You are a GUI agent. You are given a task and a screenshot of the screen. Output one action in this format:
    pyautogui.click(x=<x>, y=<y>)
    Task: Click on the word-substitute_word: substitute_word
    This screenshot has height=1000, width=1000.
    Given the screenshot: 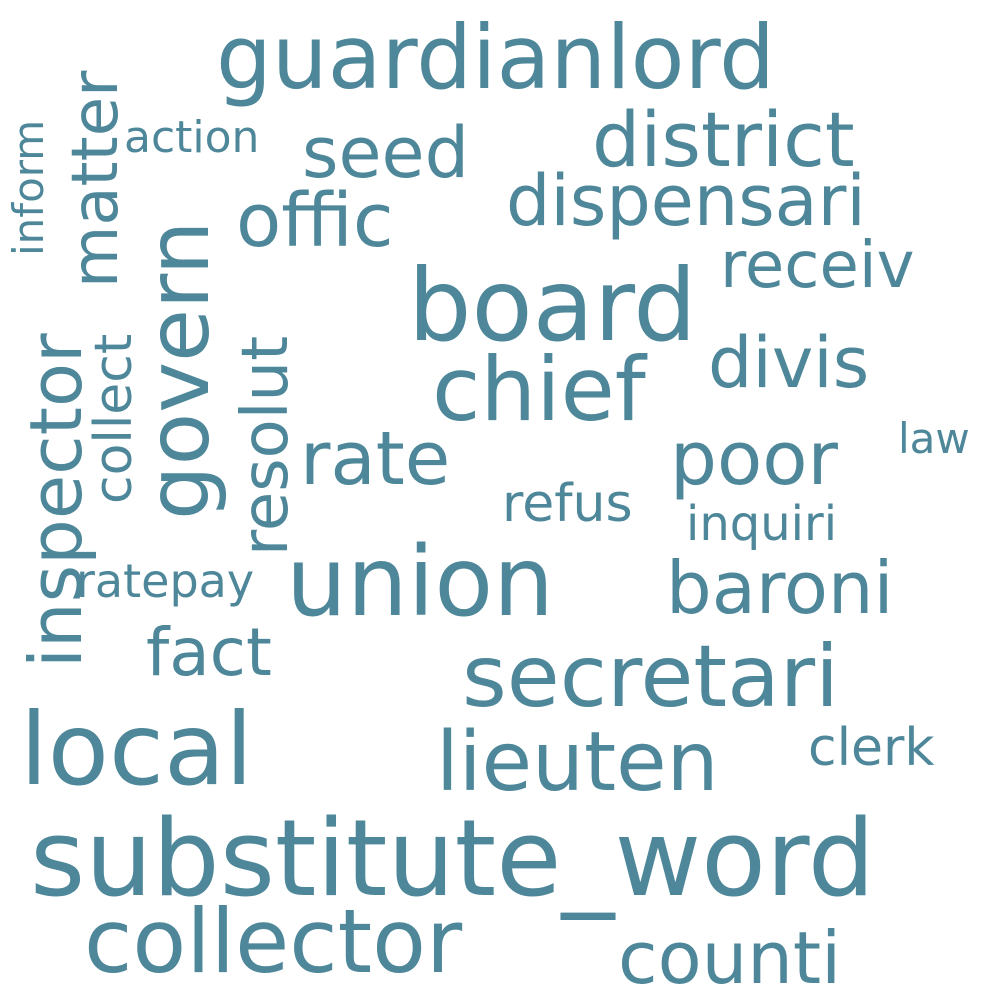 What is the action you would take?
    pyautogui.click(x=452, y=858)
    